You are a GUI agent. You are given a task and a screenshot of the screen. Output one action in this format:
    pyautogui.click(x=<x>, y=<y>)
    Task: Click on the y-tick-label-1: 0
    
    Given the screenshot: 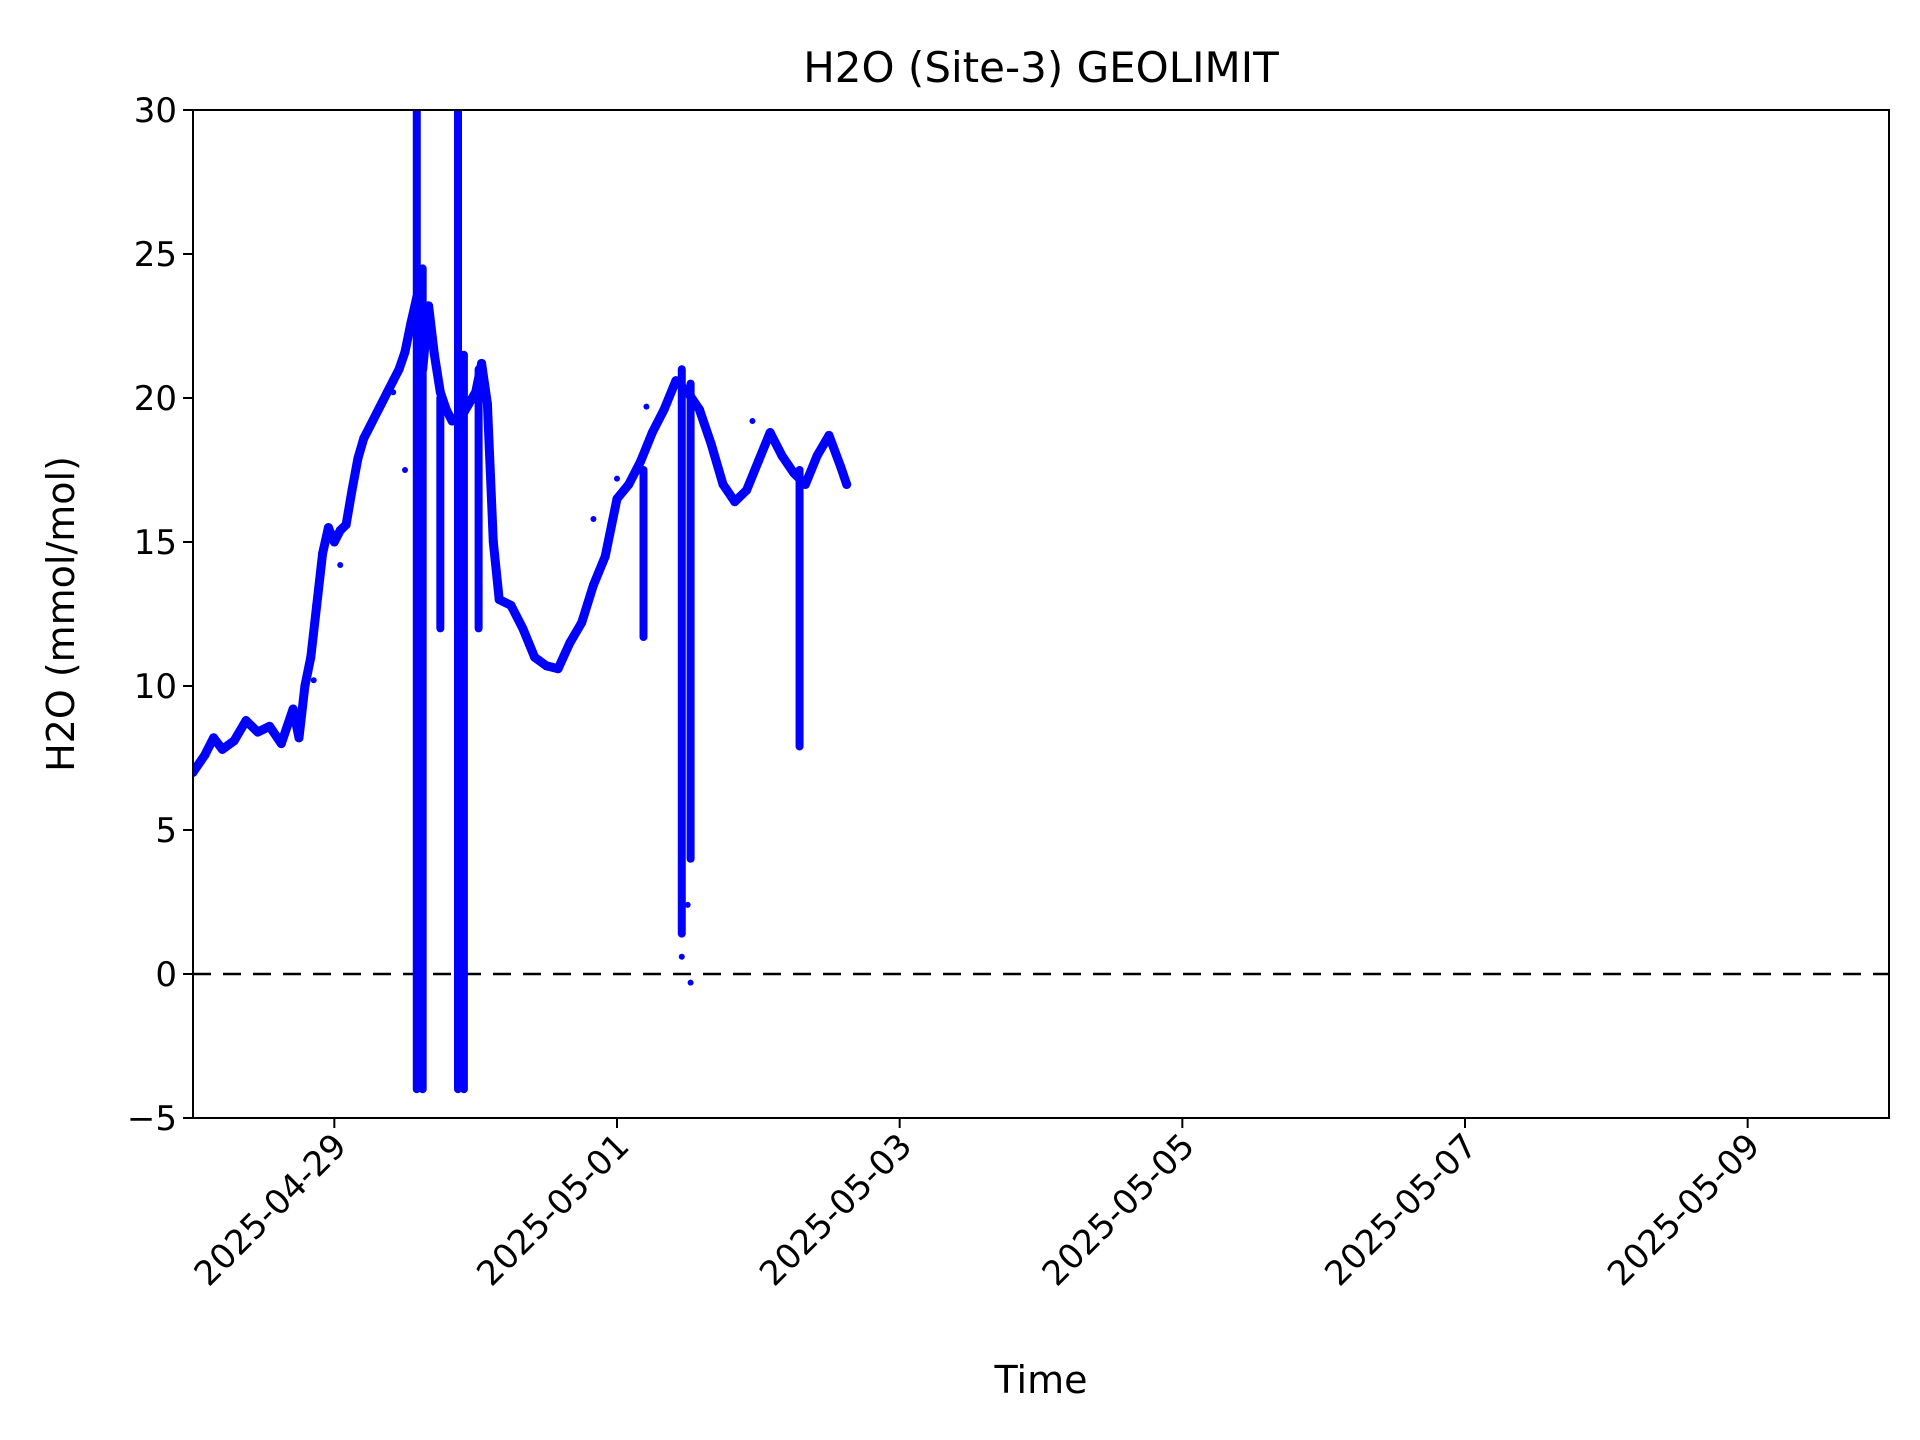 What is the action you would take?
    pyautogui.click(x=166, y=975)
    